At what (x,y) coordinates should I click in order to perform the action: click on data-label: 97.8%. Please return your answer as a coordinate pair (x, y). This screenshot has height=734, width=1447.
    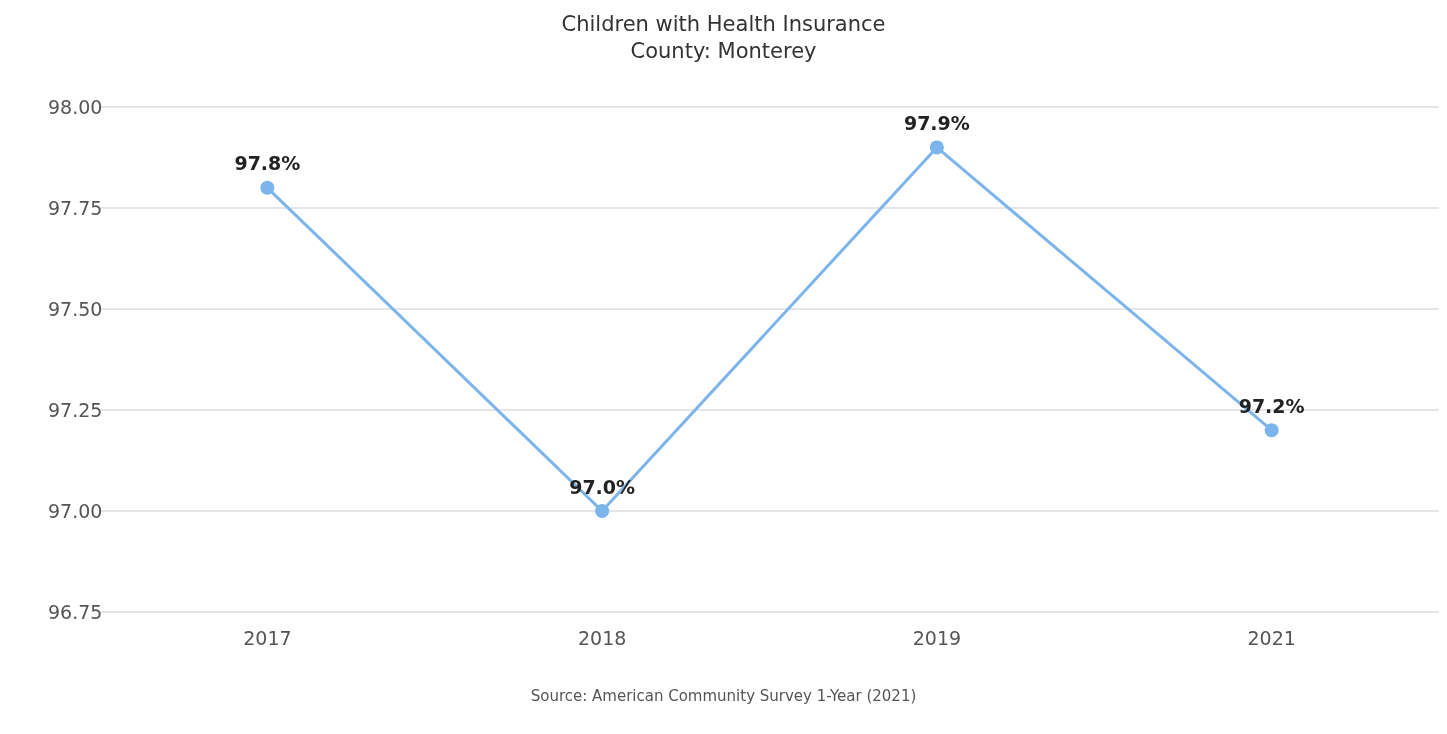
    Looking at the image, I should click on (267, 163).